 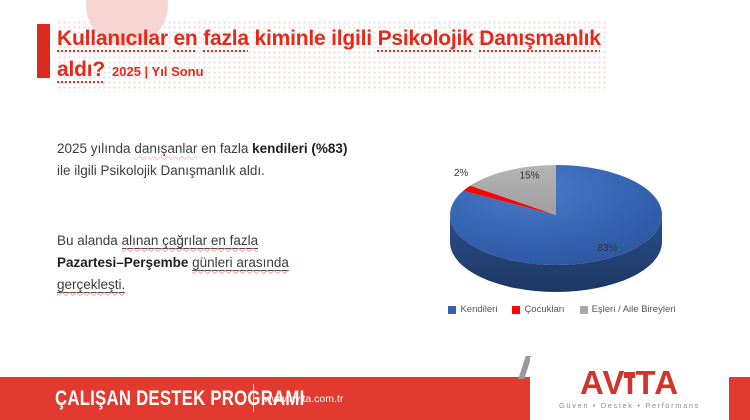 What do you see at coordinates (556, 253) in the screenshot?
I see `pie-side` at bounding box center [556, 253].